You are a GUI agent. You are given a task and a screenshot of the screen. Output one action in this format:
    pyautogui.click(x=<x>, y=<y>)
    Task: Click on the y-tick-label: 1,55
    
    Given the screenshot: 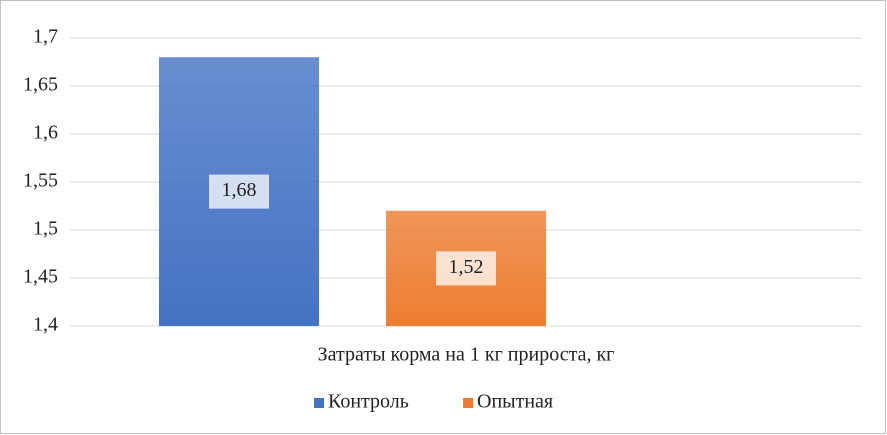 What is the action you would take?
    pyautogui.click(x=40, y=181)
    